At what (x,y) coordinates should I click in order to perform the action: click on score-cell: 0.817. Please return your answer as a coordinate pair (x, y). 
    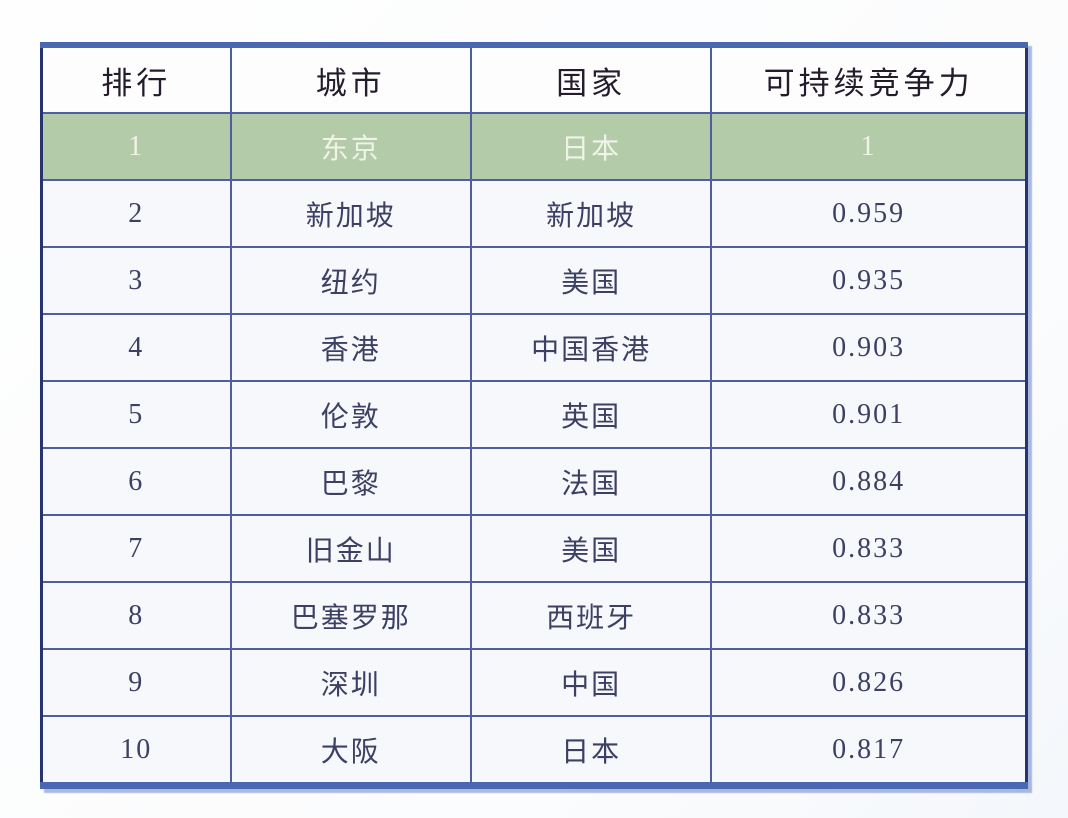
    Looking at the image, I should click on (869, 751).